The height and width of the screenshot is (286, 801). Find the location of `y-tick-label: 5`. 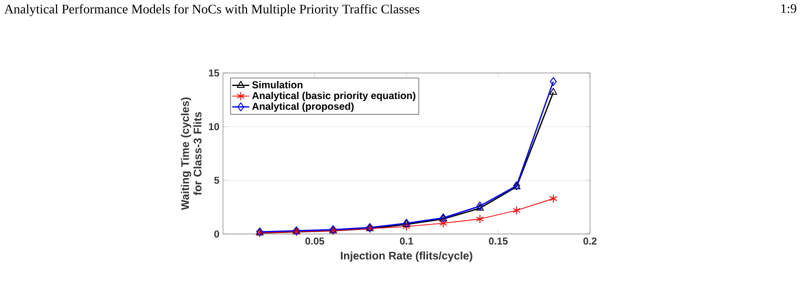

y-tick-label: 5 is located at coordinates (217, 180).